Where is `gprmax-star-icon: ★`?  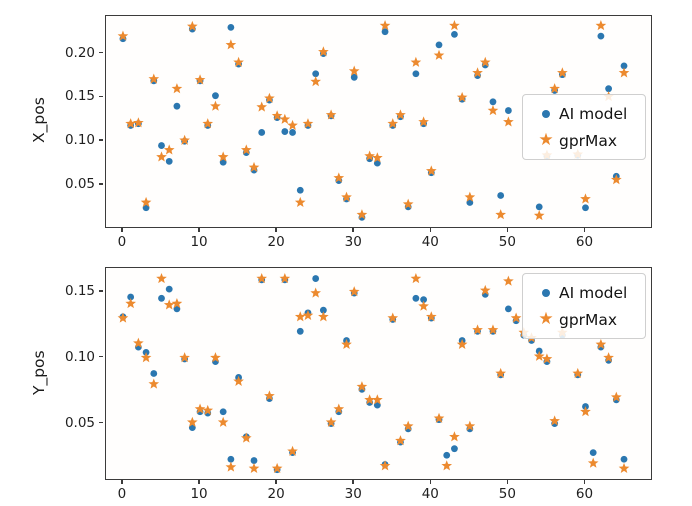 gprmax-star-icon: ★ is located at coordinates (546, 319).